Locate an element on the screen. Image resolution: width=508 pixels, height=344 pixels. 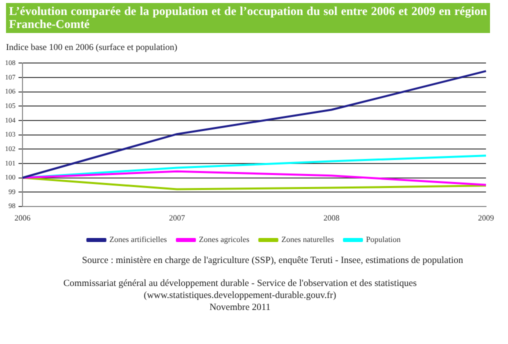
x-tick-label: 2007 is located at coordinates (177, 217).